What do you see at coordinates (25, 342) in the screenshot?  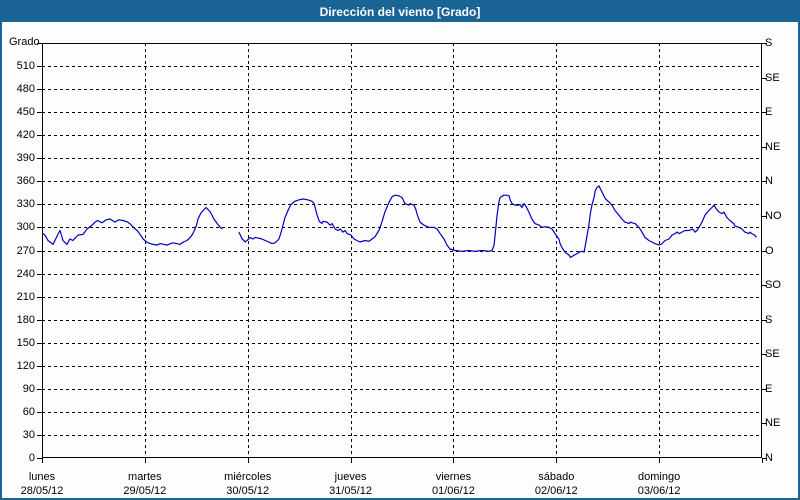 I see `y-axis-label: 150` at bounding box center [25, 342].